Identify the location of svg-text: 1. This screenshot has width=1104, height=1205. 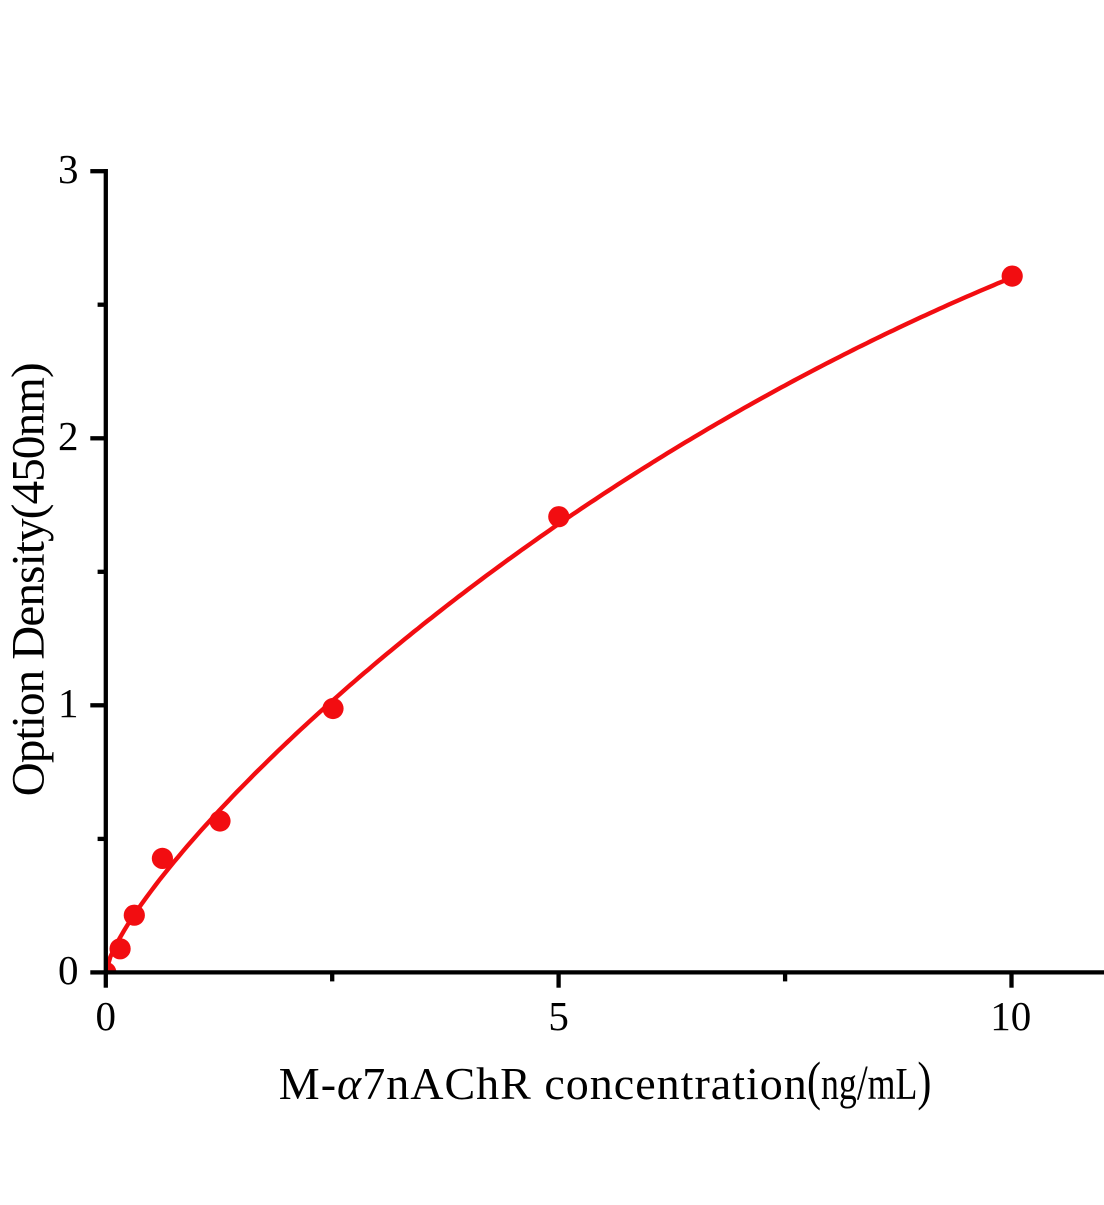
(68, 703).